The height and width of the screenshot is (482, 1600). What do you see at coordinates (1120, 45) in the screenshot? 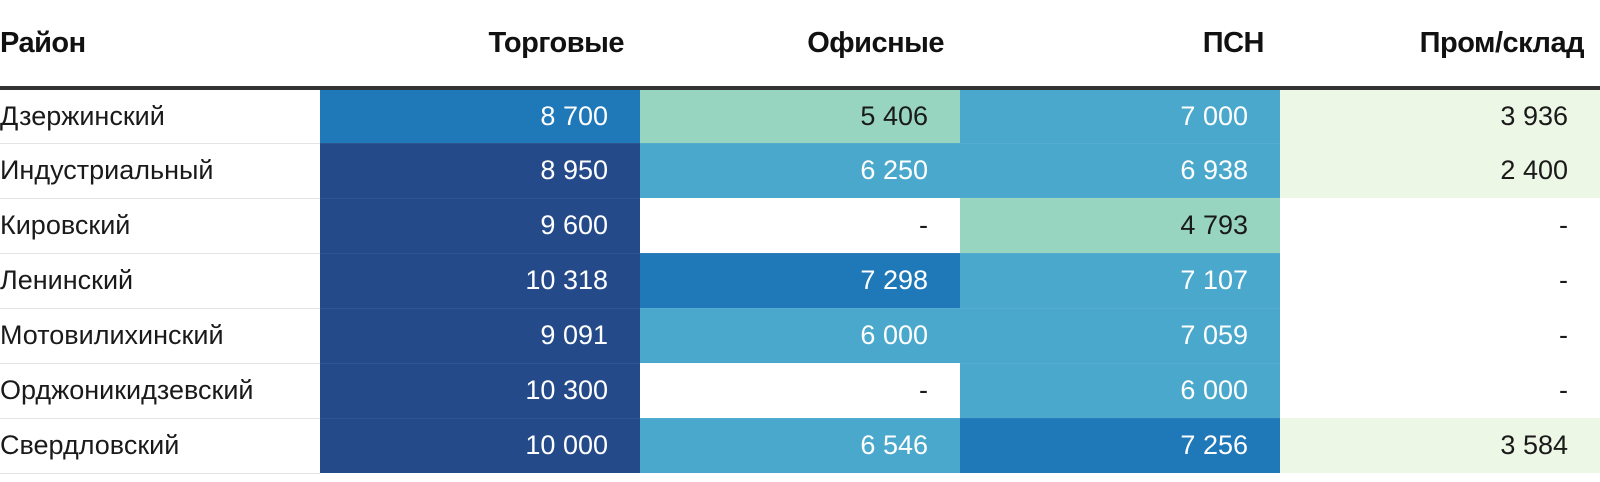
I see `column-header: ПСН` at bounding box center [1120, 45].